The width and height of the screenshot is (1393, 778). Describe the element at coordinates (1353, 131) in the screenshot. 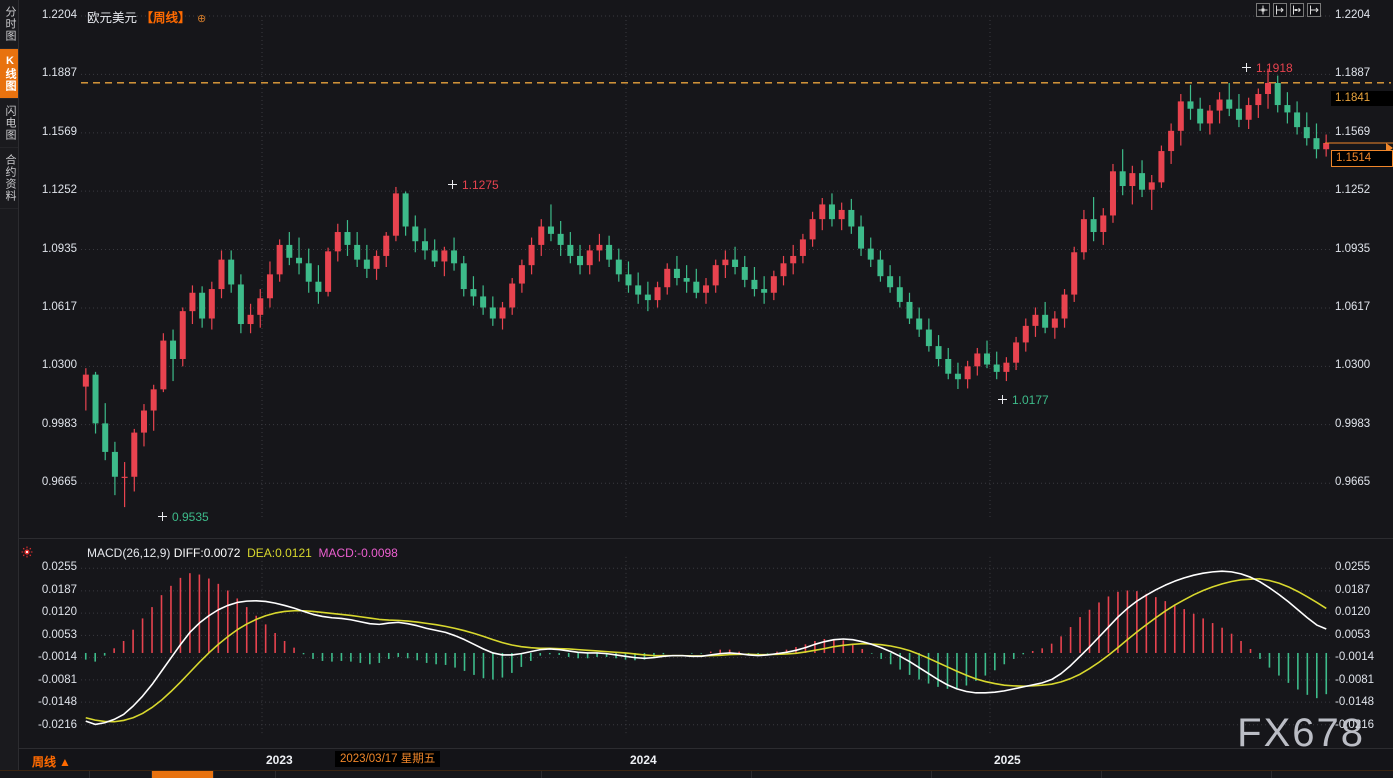

I see `price-tick-right-2: 1.1569` at that location.